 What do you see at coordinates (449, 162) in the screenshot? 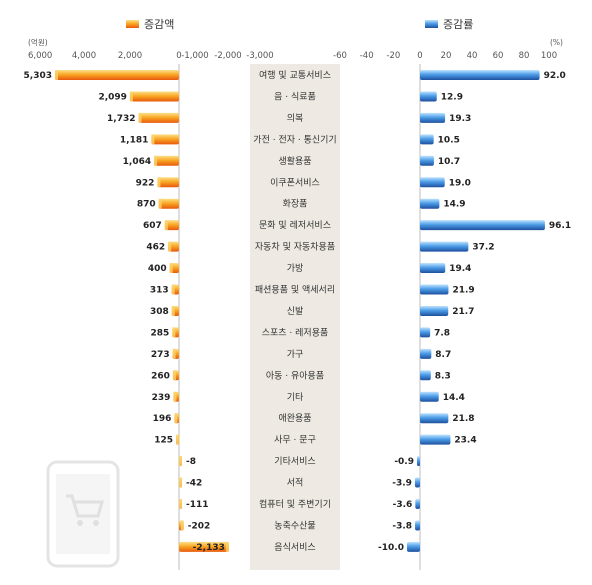
I see `value-label-rate: 10.7` at bounding box center [449, 162].